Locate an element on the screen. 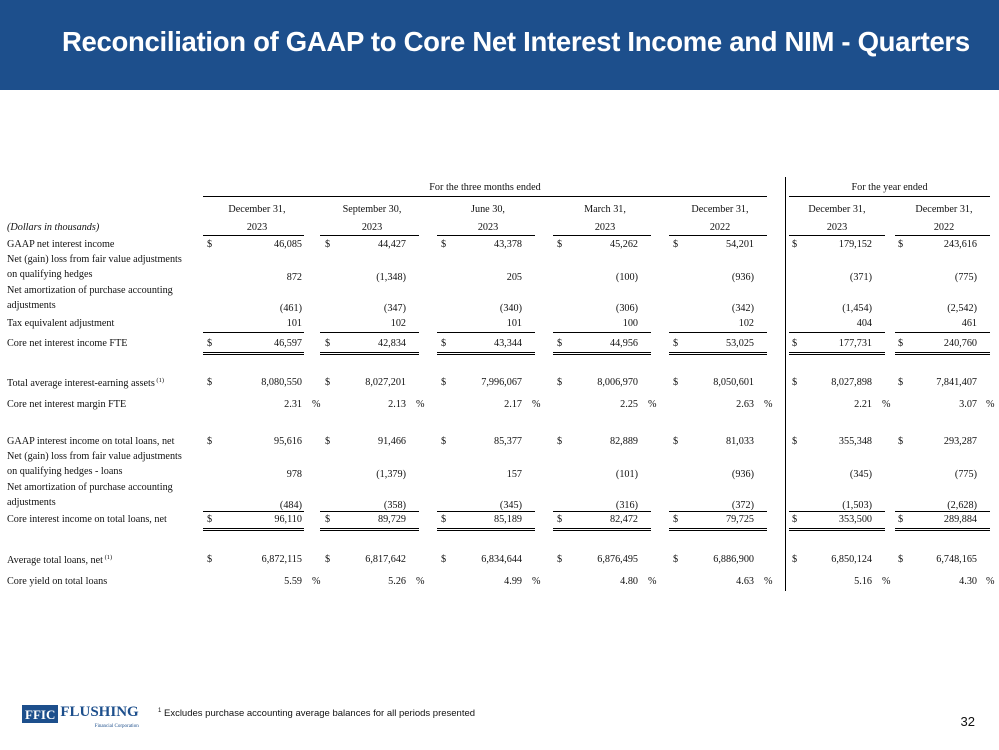  cell-value: 5.59 is located at coordinates (293, 581).